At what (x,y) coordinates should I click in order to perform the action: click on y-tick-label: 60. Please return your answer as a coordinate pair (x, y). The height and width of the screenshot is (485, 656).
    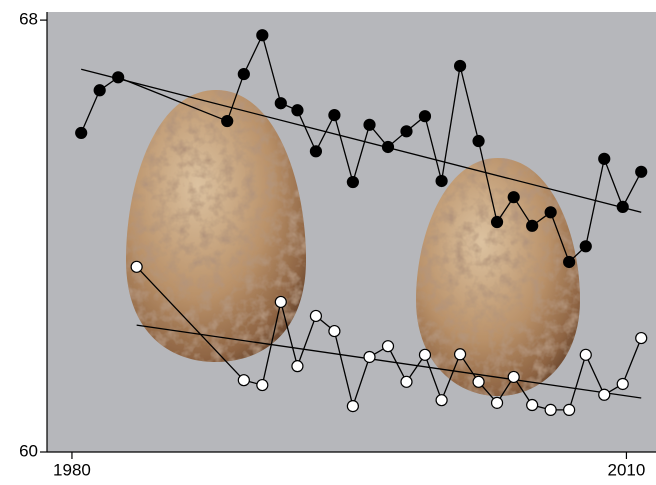
    Looking at the image, I should click on (28, 450).